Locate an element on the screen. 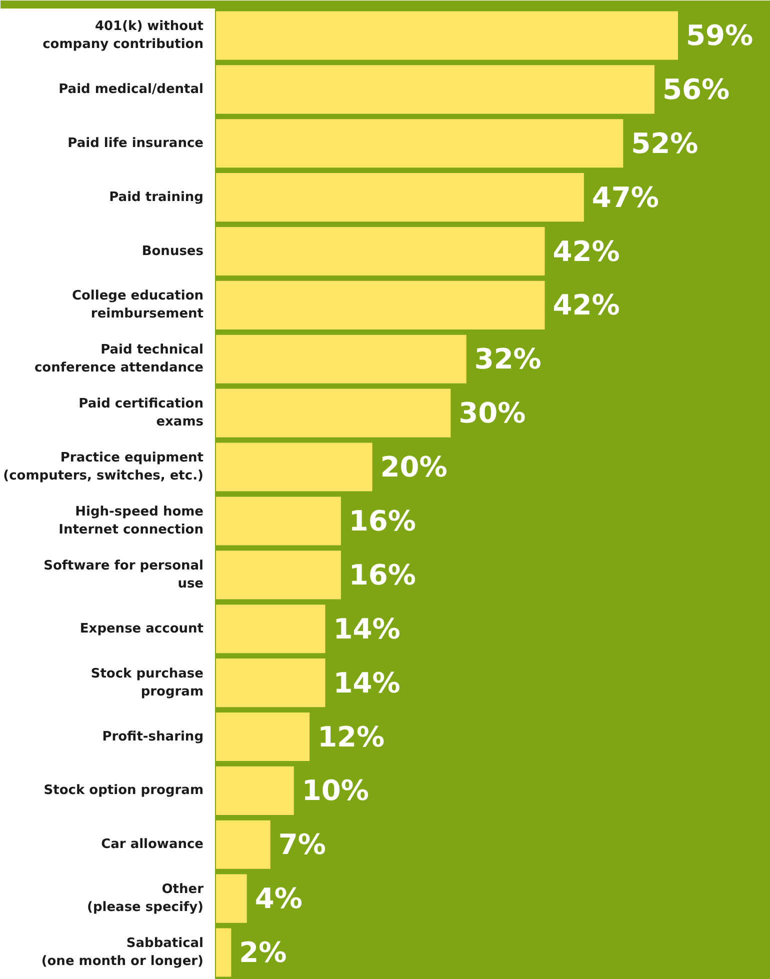 The image size is (770, 979). y-tick-label: Car allowance is located at coordinates (152, 844).